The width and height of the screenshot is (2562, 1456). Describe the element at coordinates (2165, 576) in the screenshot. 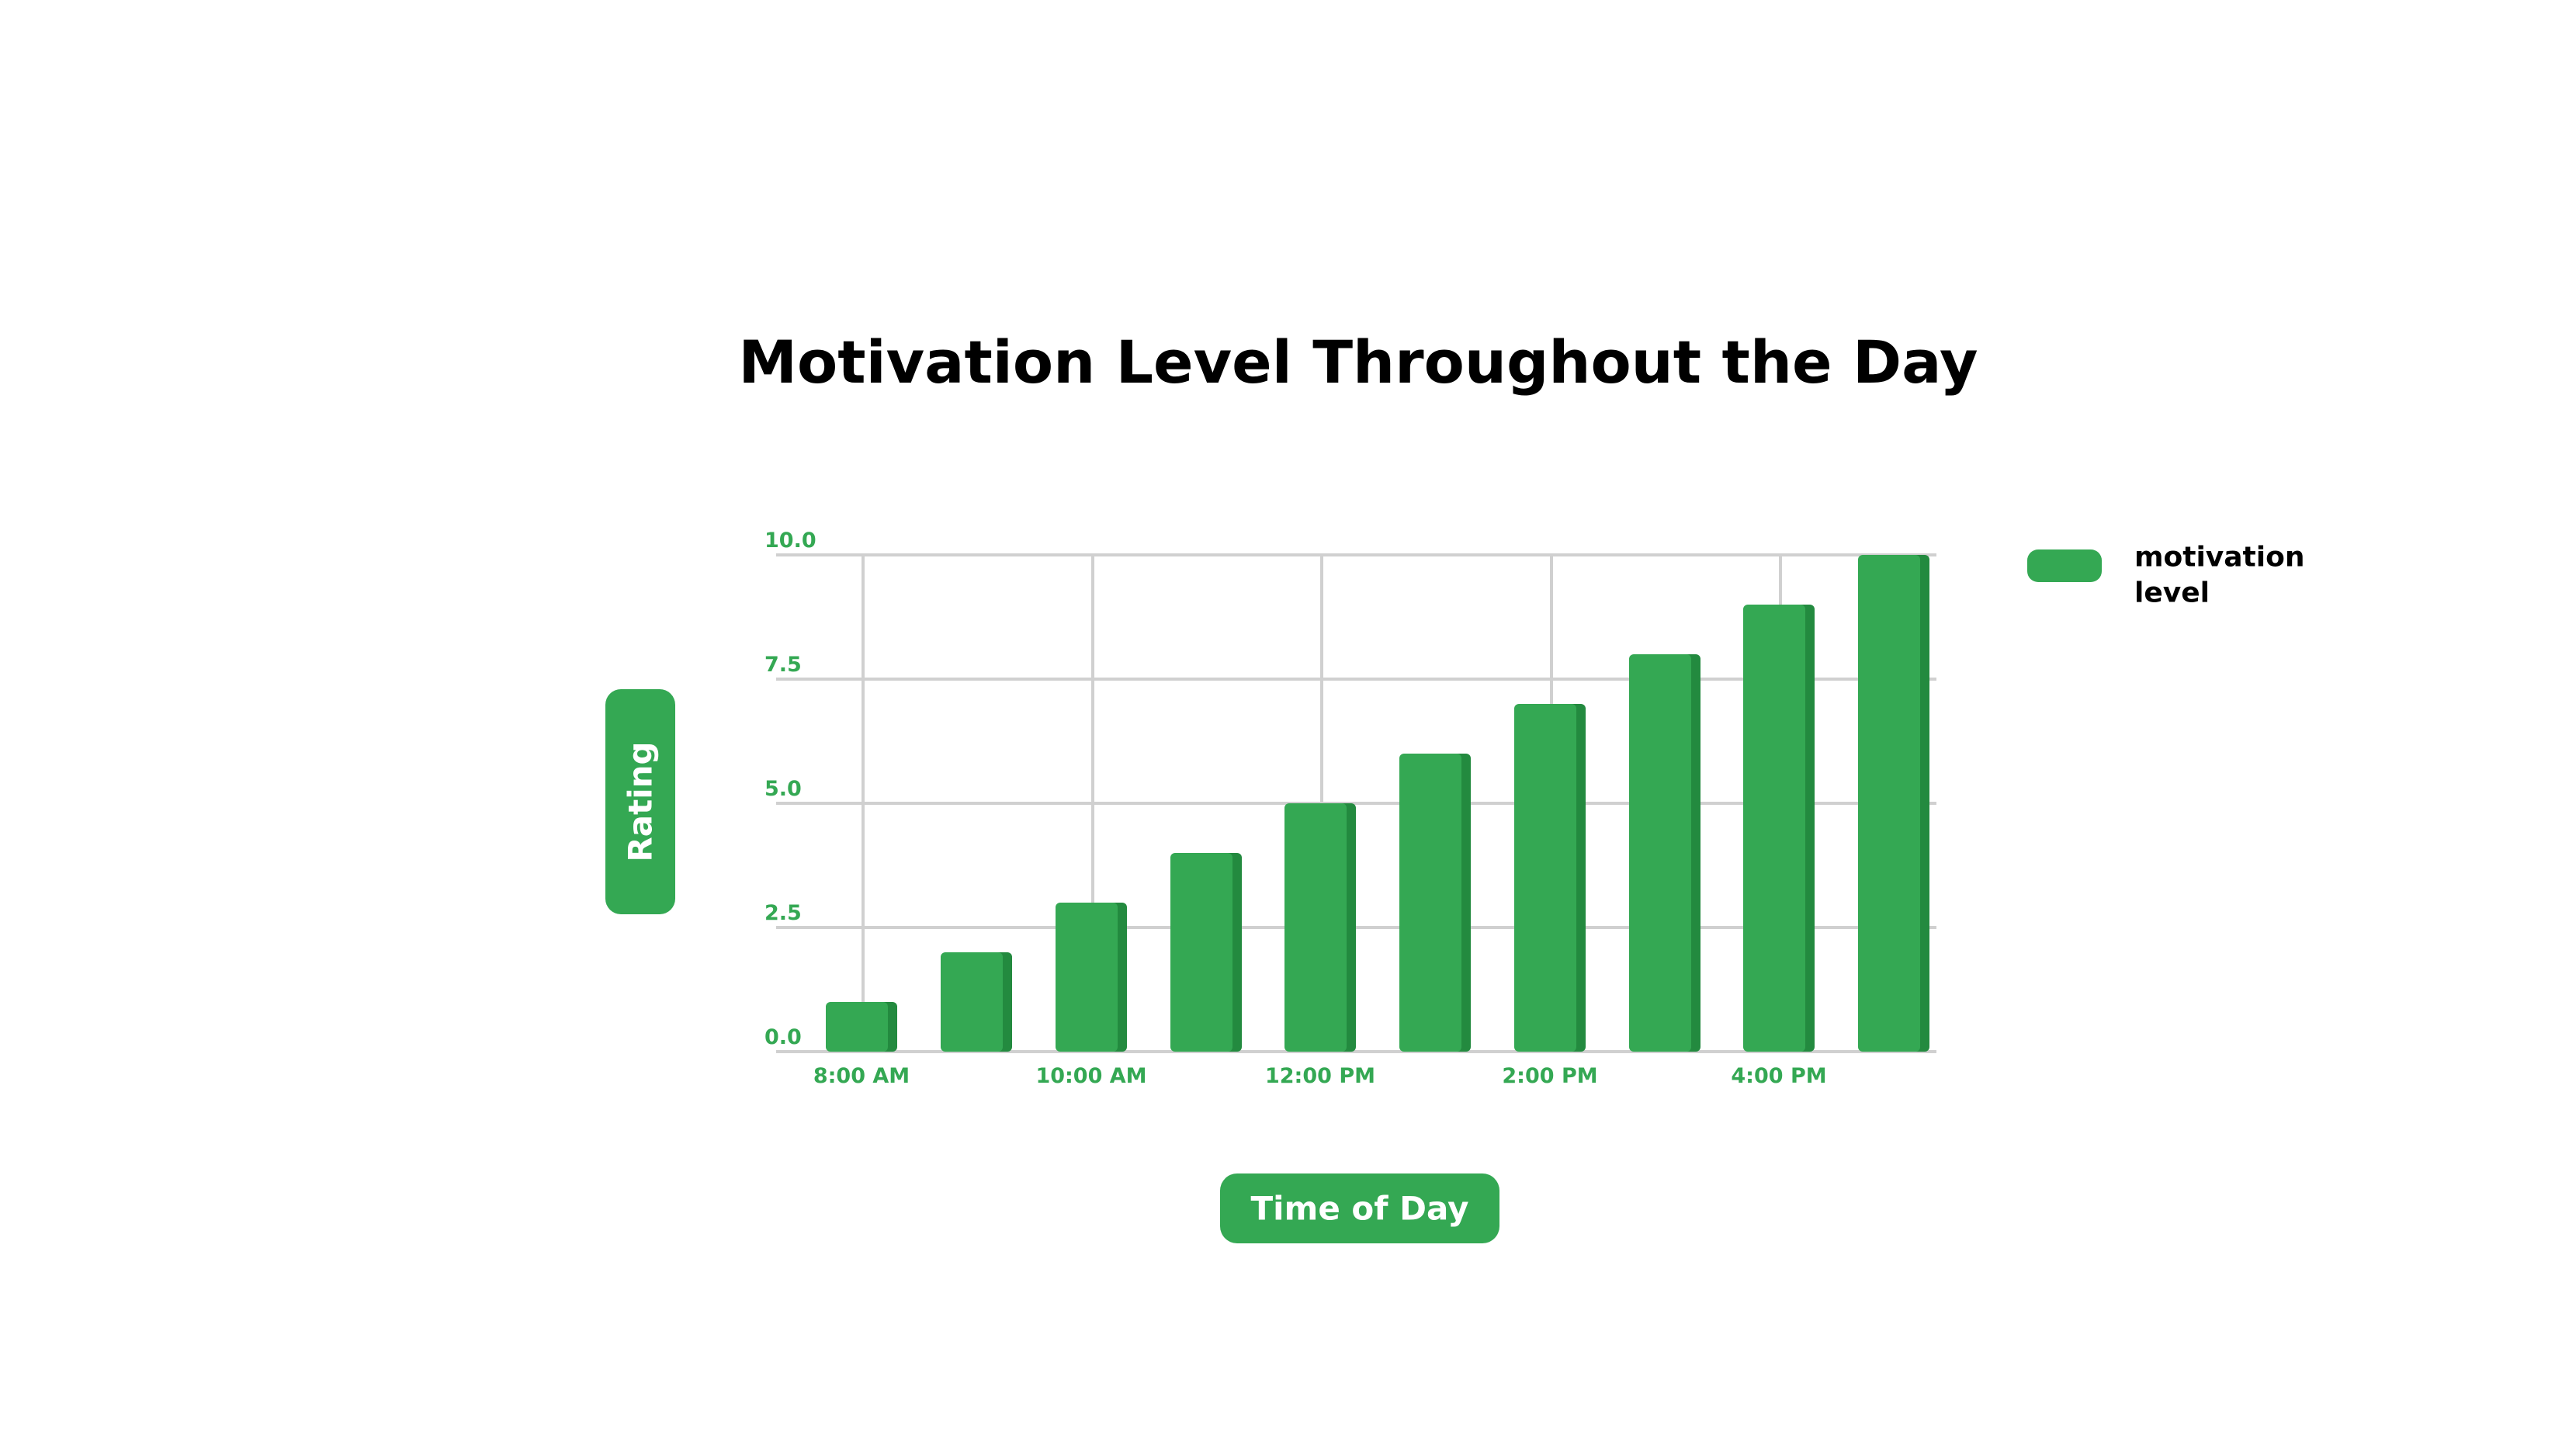

I see `legend: motivation level` at that location.